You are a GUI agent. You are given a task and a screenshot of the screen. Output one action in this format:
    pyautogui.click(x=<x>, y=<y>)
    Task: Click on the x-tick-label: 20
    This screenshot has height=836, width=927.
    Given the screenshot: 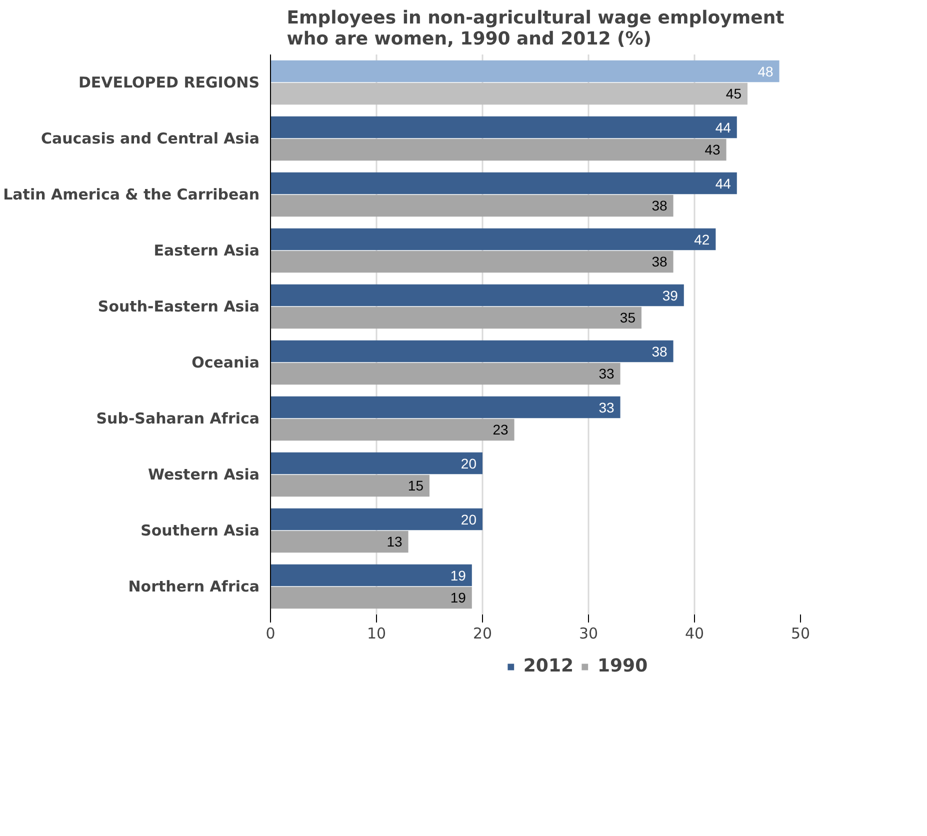 What is the action you would take?
    pyautogui.click(x=482, y=633)
    